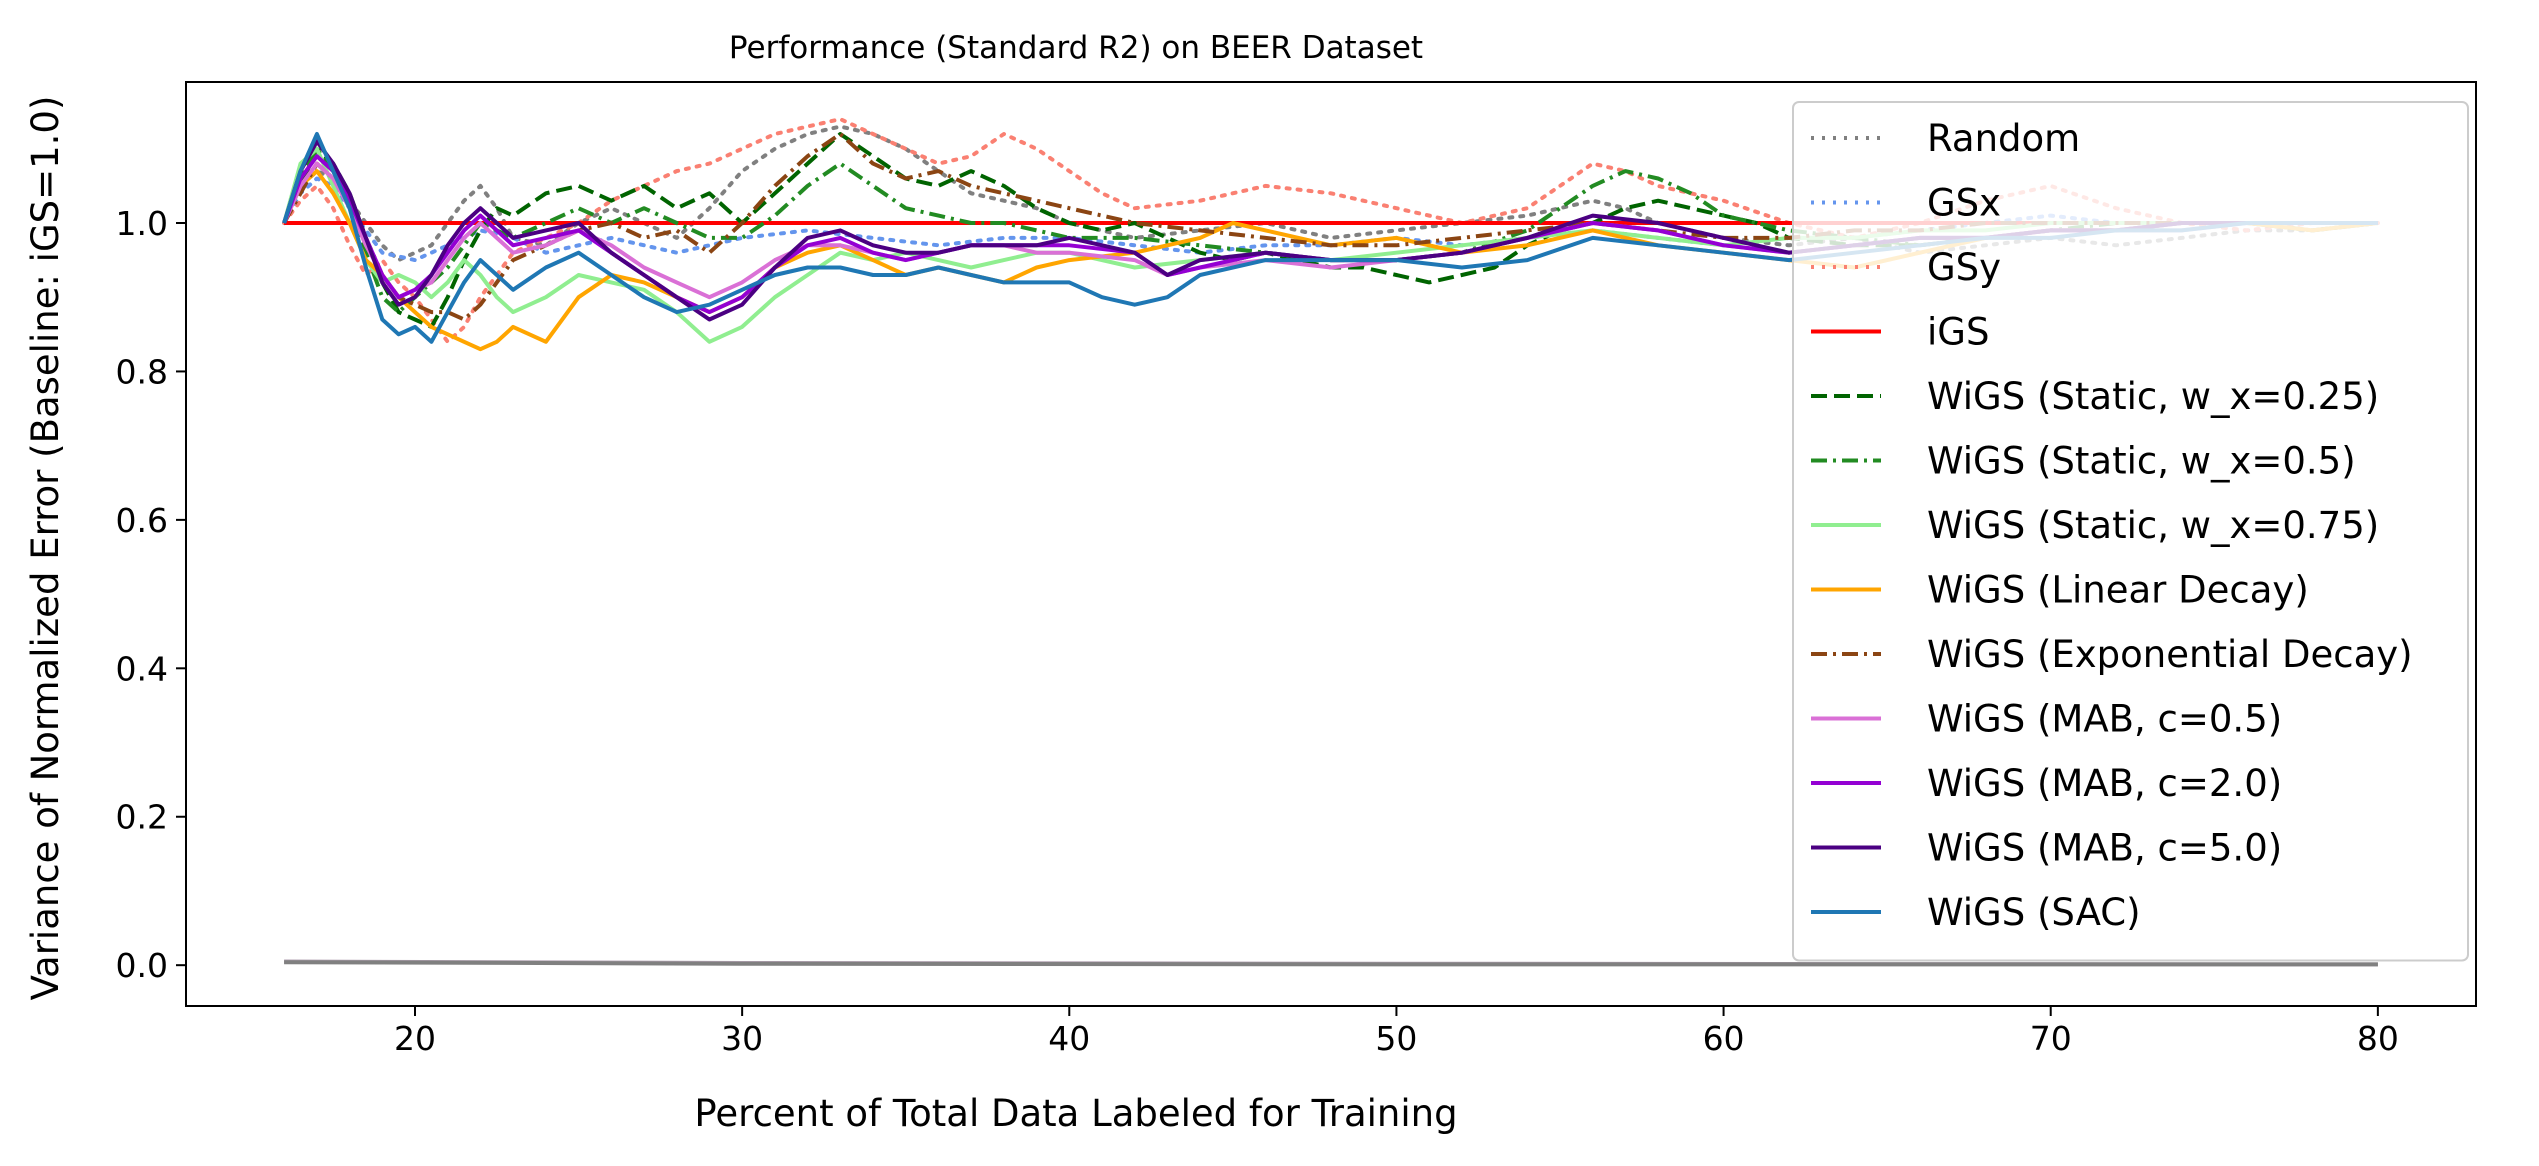 This screenshot has width=2539, height=1166. Describe the element at coordinates (2153, 396) in the screenshot. I see `legend-label: WiGS (Static, w_x=0.25)` at that location.